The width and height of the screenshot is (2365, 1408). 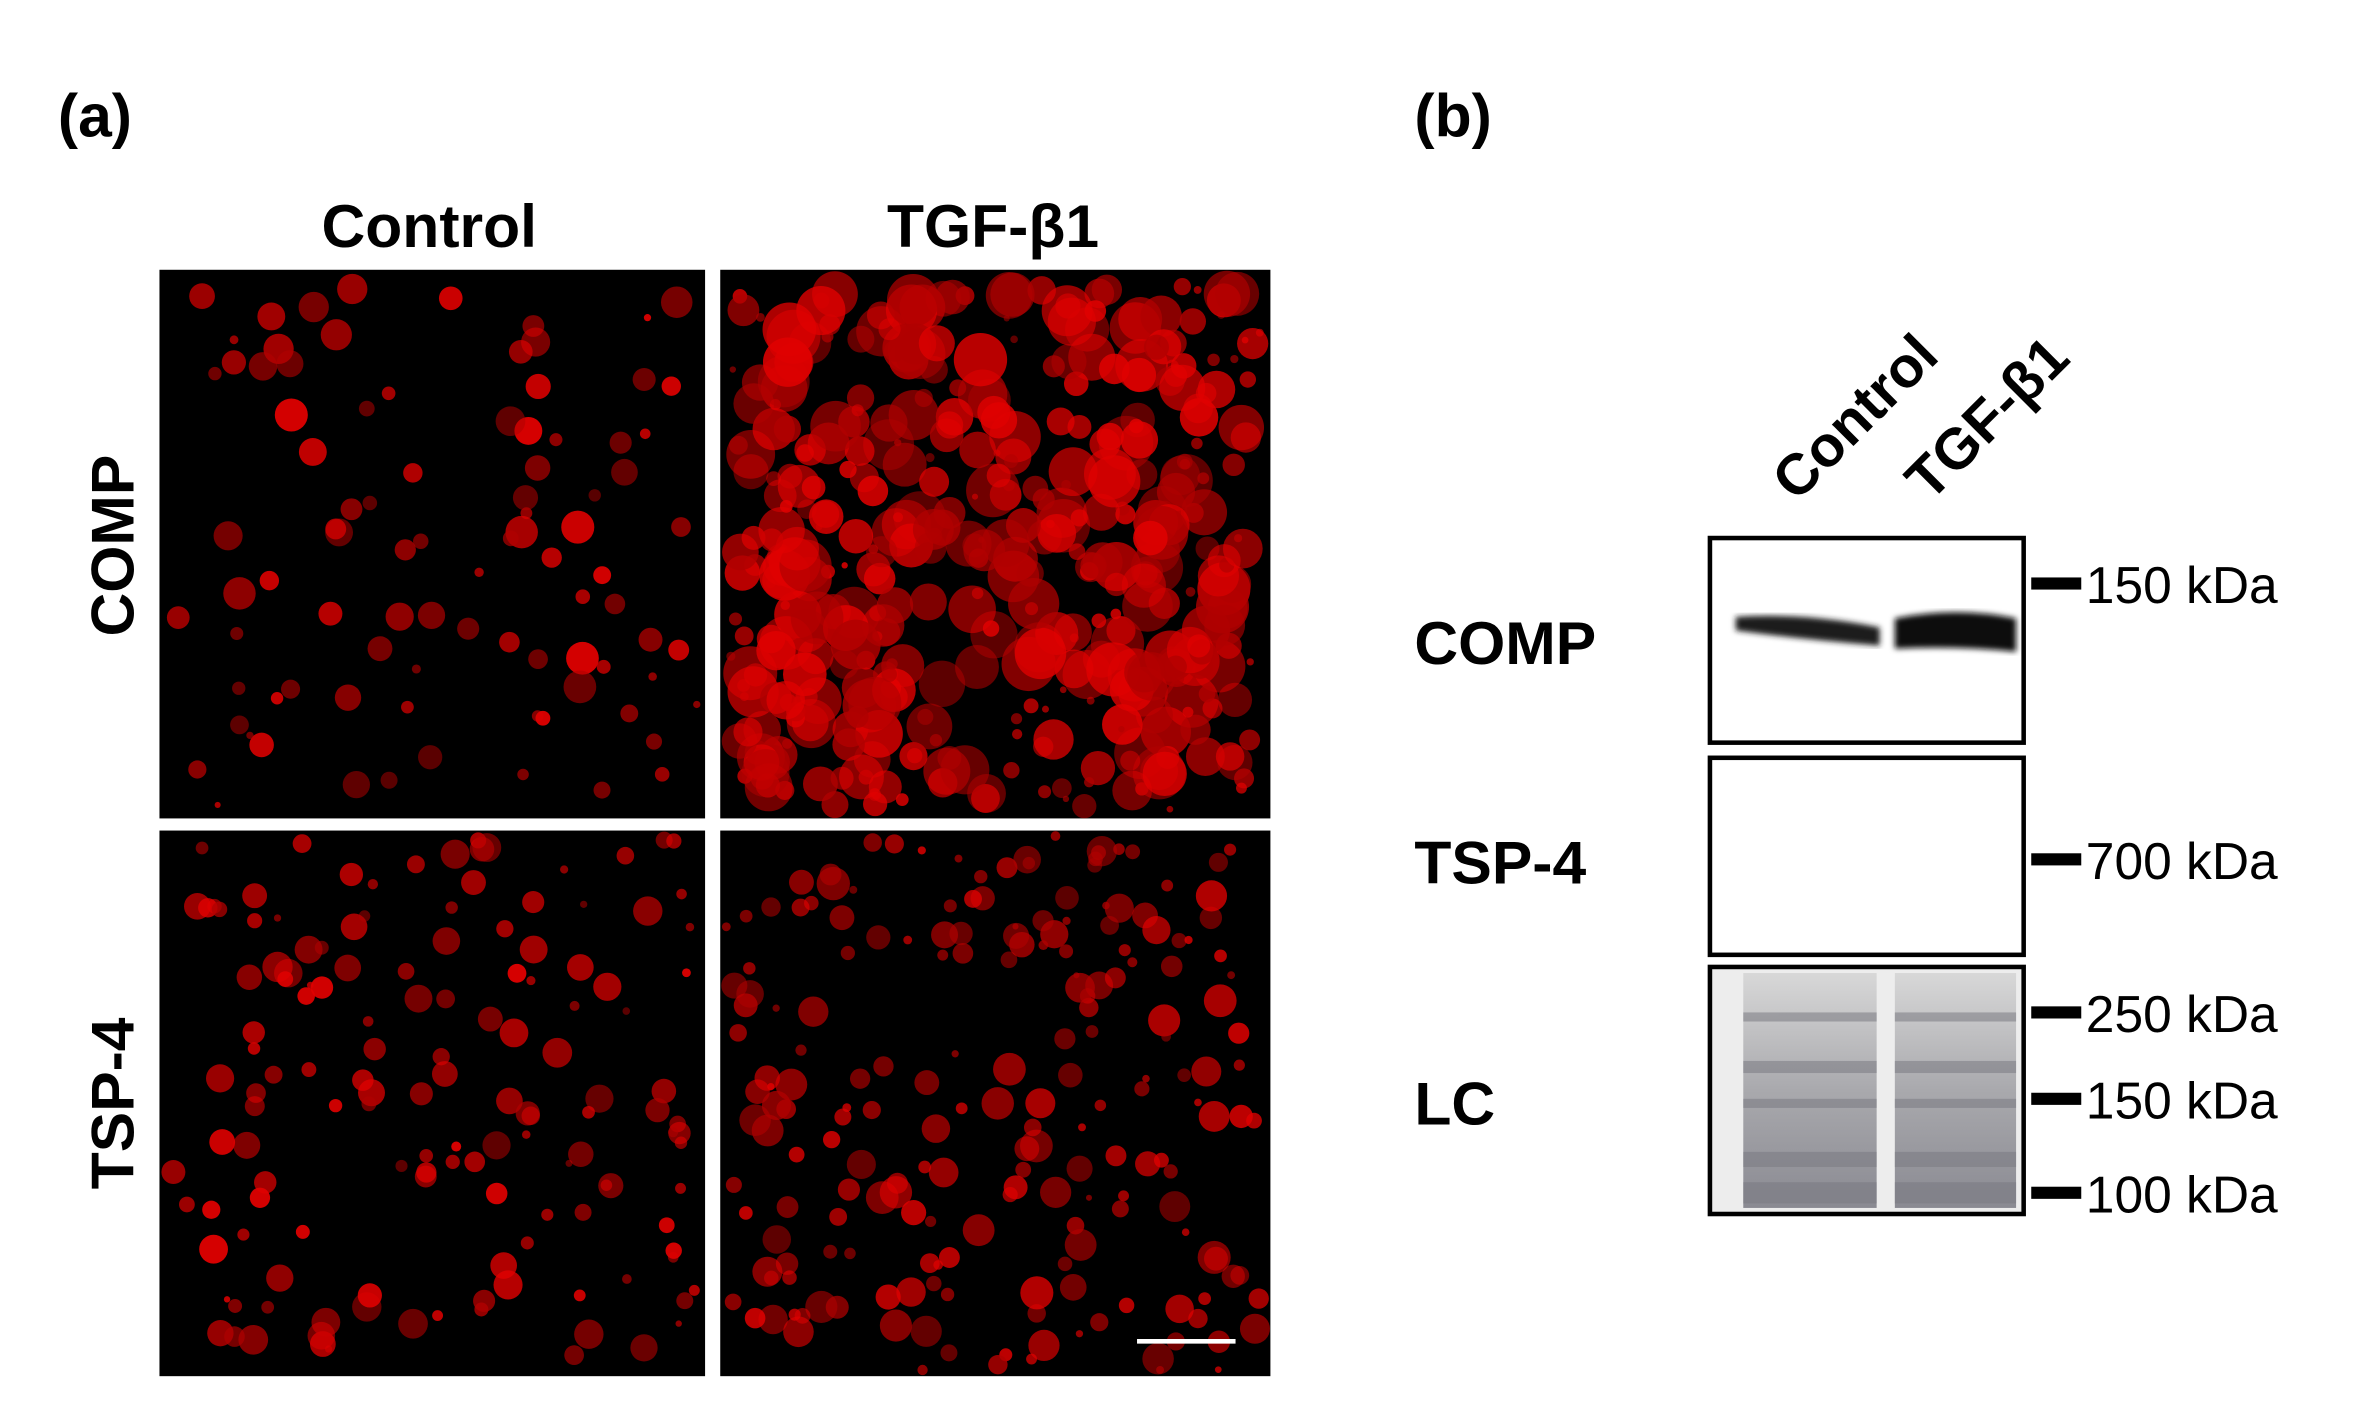 I want to click on lane, so click(x=1955, y=1090).